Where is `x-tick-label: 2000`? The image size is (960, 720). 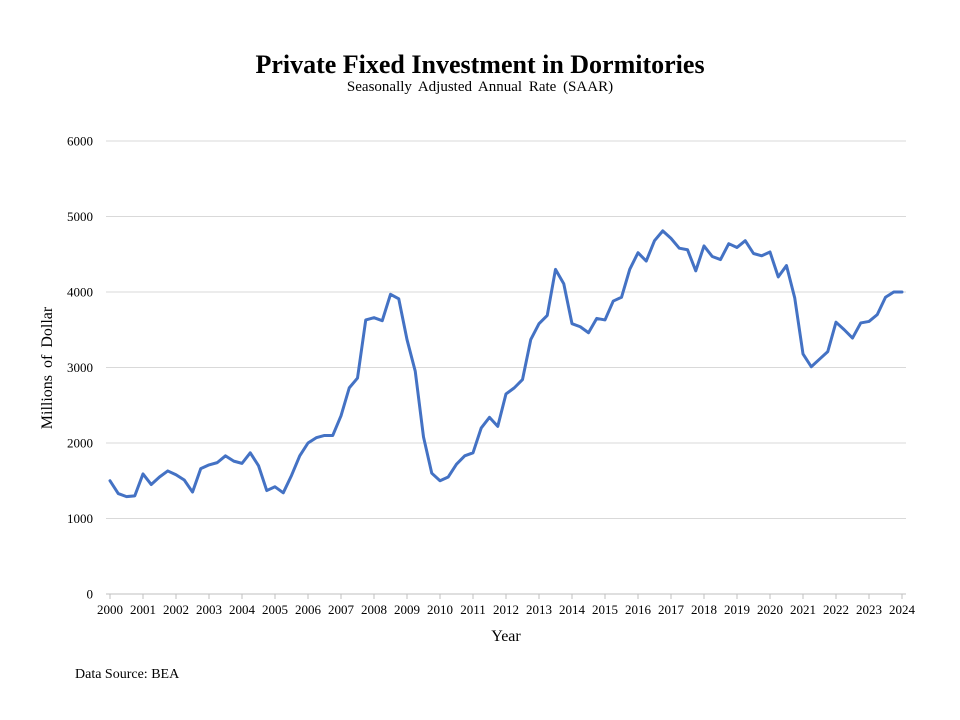
x-tick-label: 2000 is located at coordinates (110, 609).